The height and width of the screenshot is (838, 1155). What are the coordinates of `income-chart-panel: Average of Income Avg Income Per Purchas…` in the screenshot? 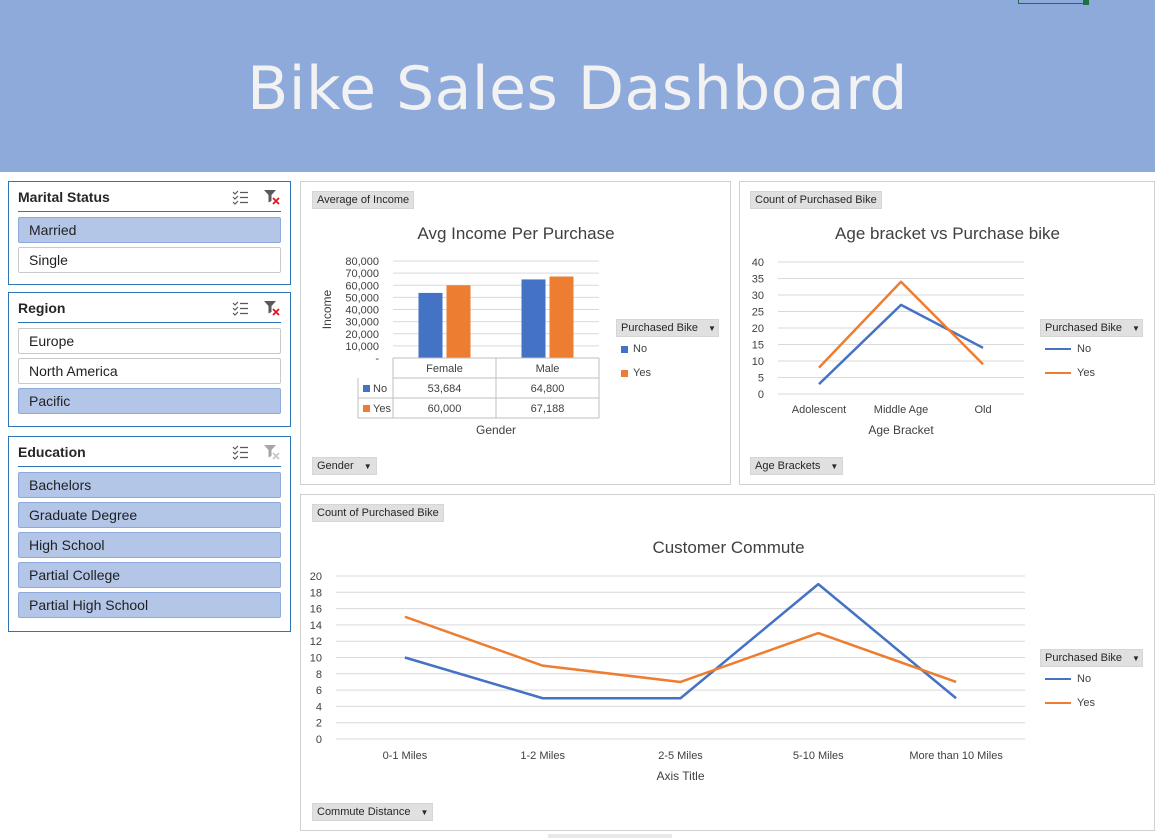 It's located at (515, 333).